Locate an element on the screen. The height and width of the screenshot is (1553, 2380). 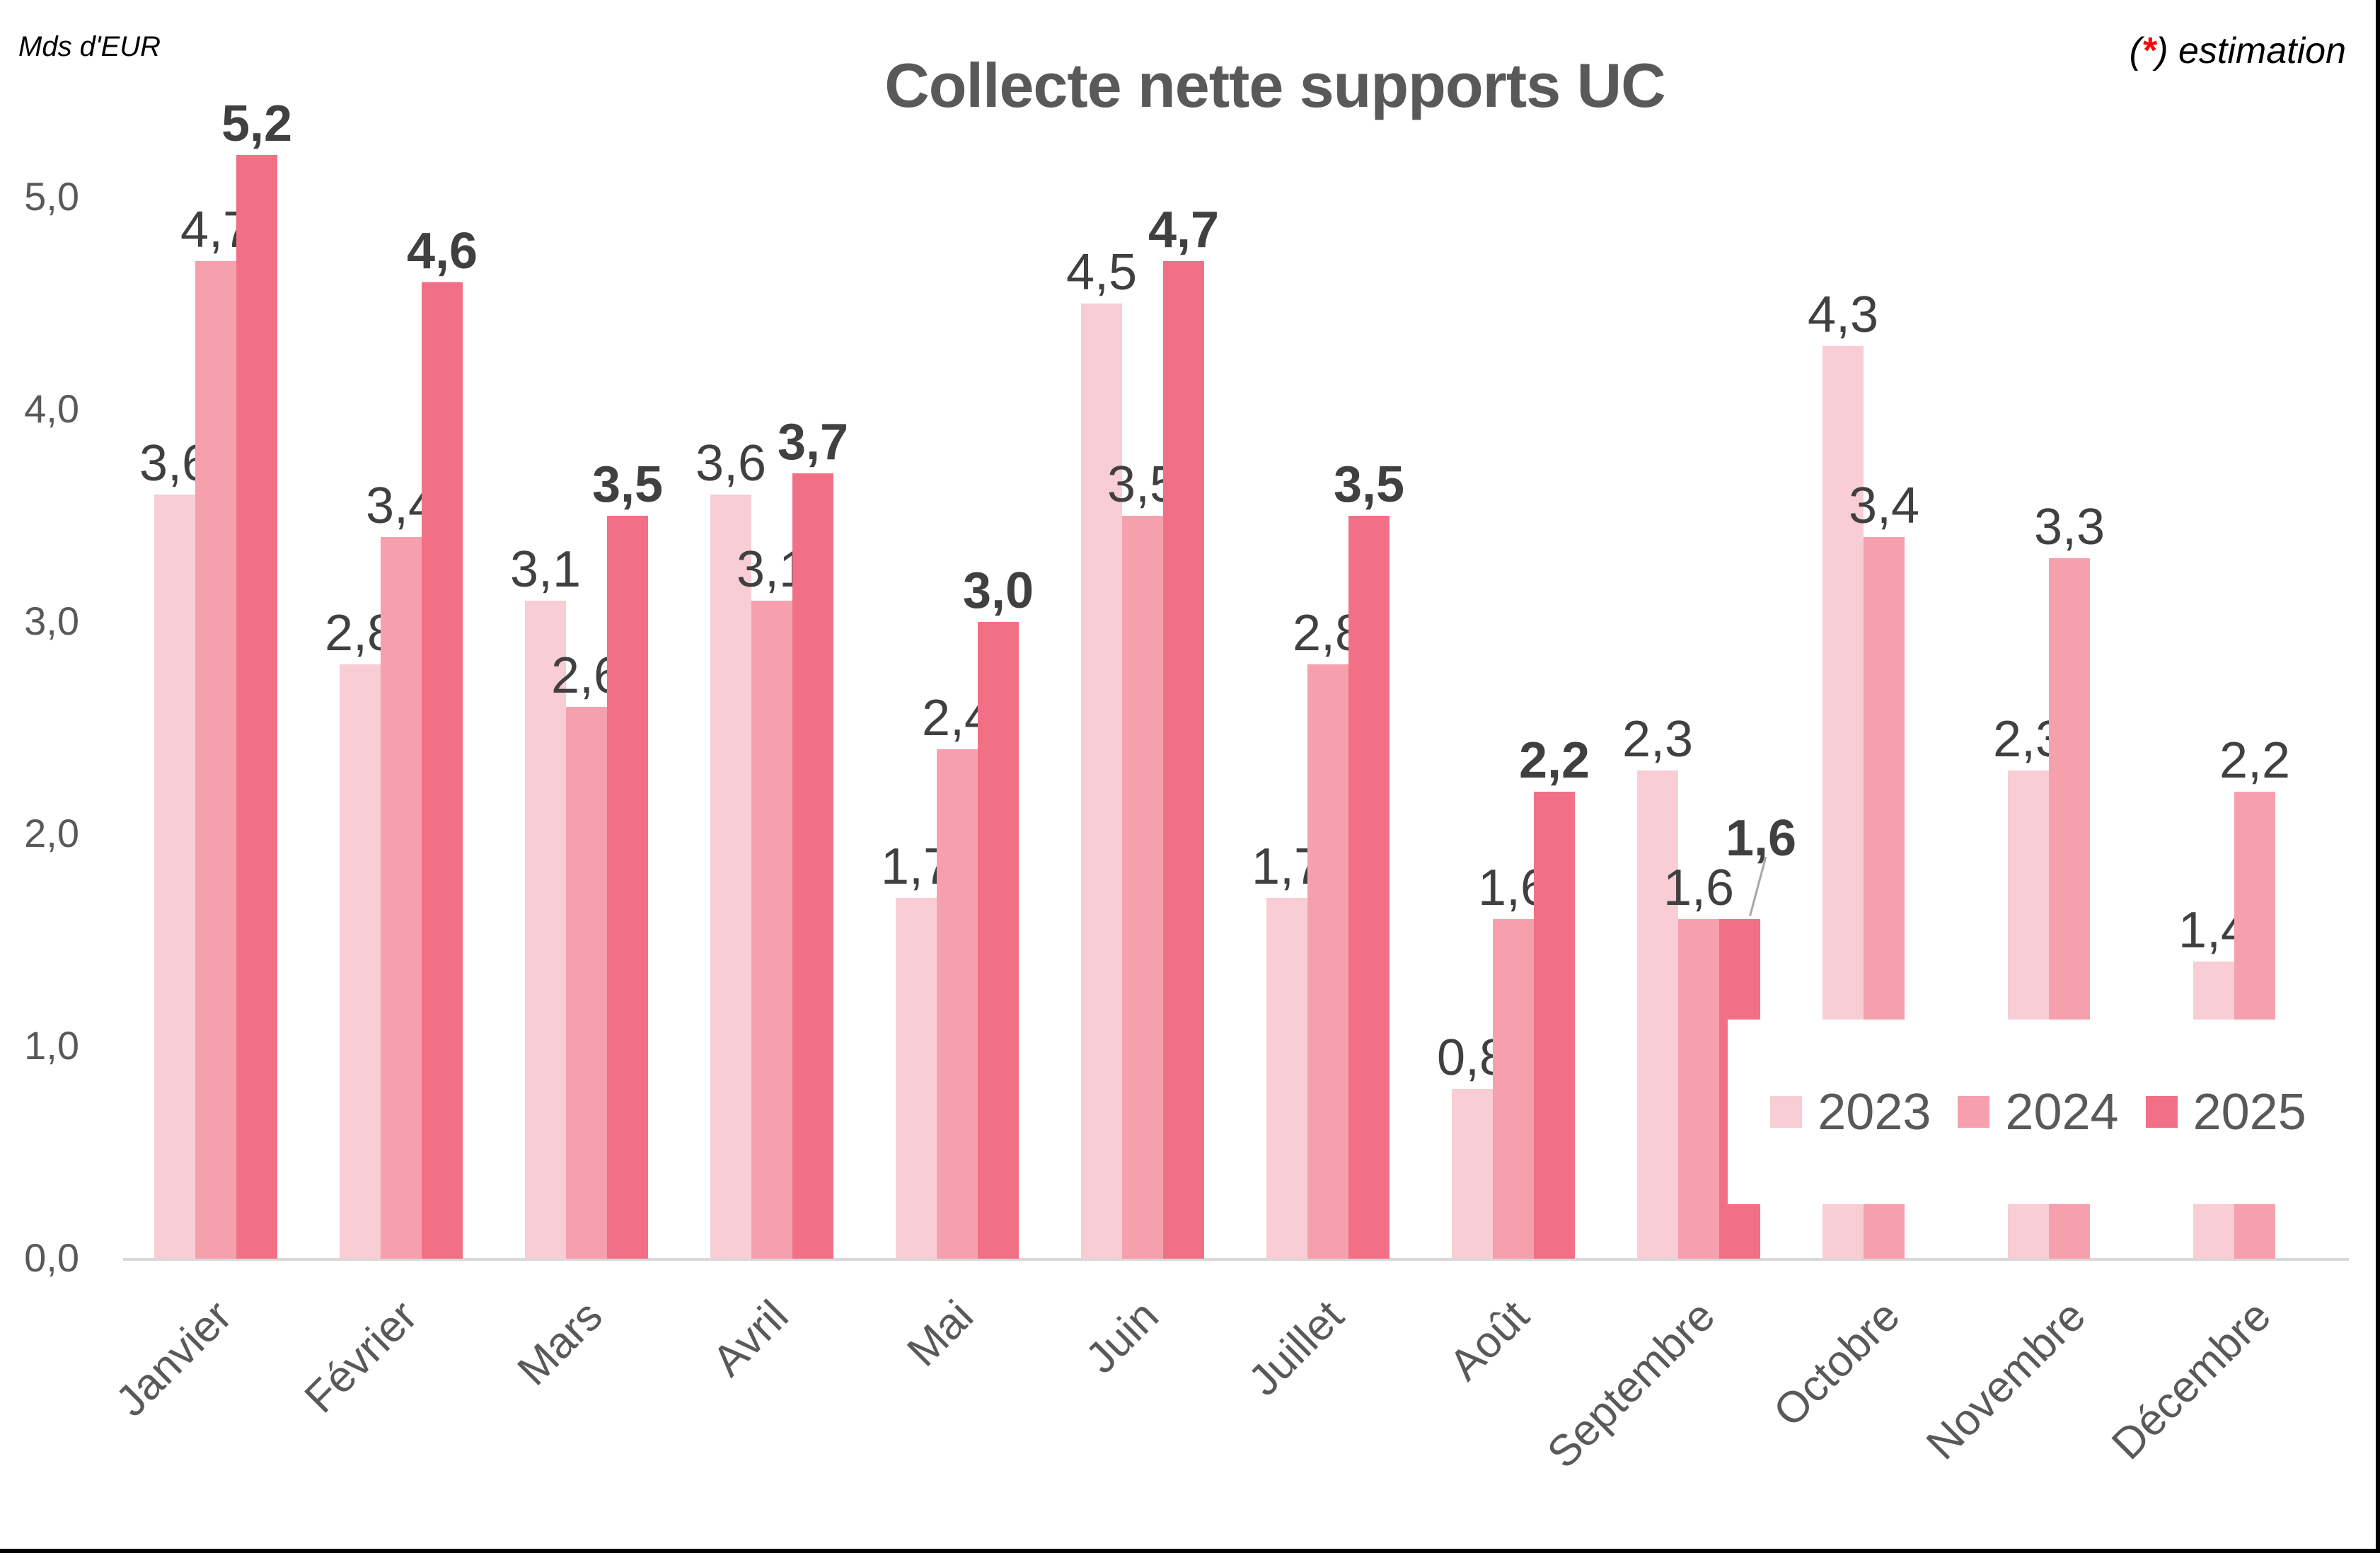
x-tick-label: Mai is located at coordinates (940, 1334).